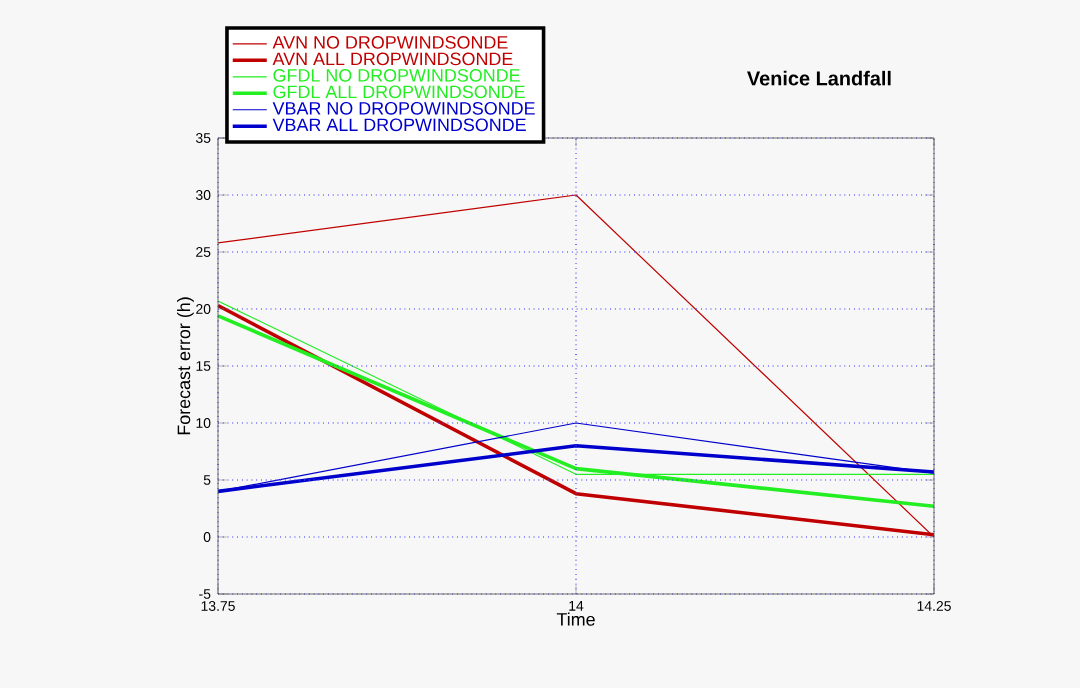 The width and height of the screenshot is (1080, 688). What do you see at coordinates (399, 125) in the screenshot?
I see `legend-label: VBAR ALL DROPWINDSONDE` at bounding box center [399, 125].